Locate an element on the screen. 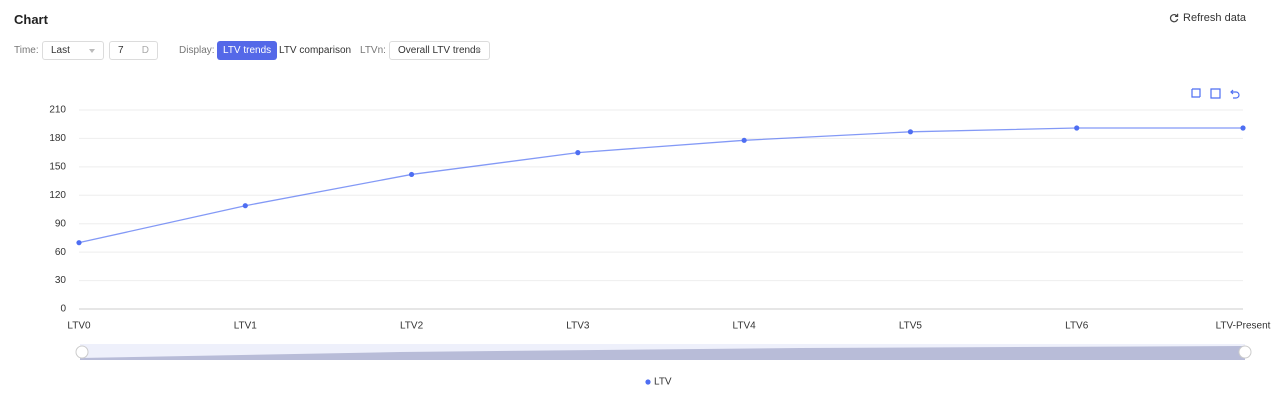 The image size is (1280, 405). zoom-icon is located at coordinates (1196, 93).